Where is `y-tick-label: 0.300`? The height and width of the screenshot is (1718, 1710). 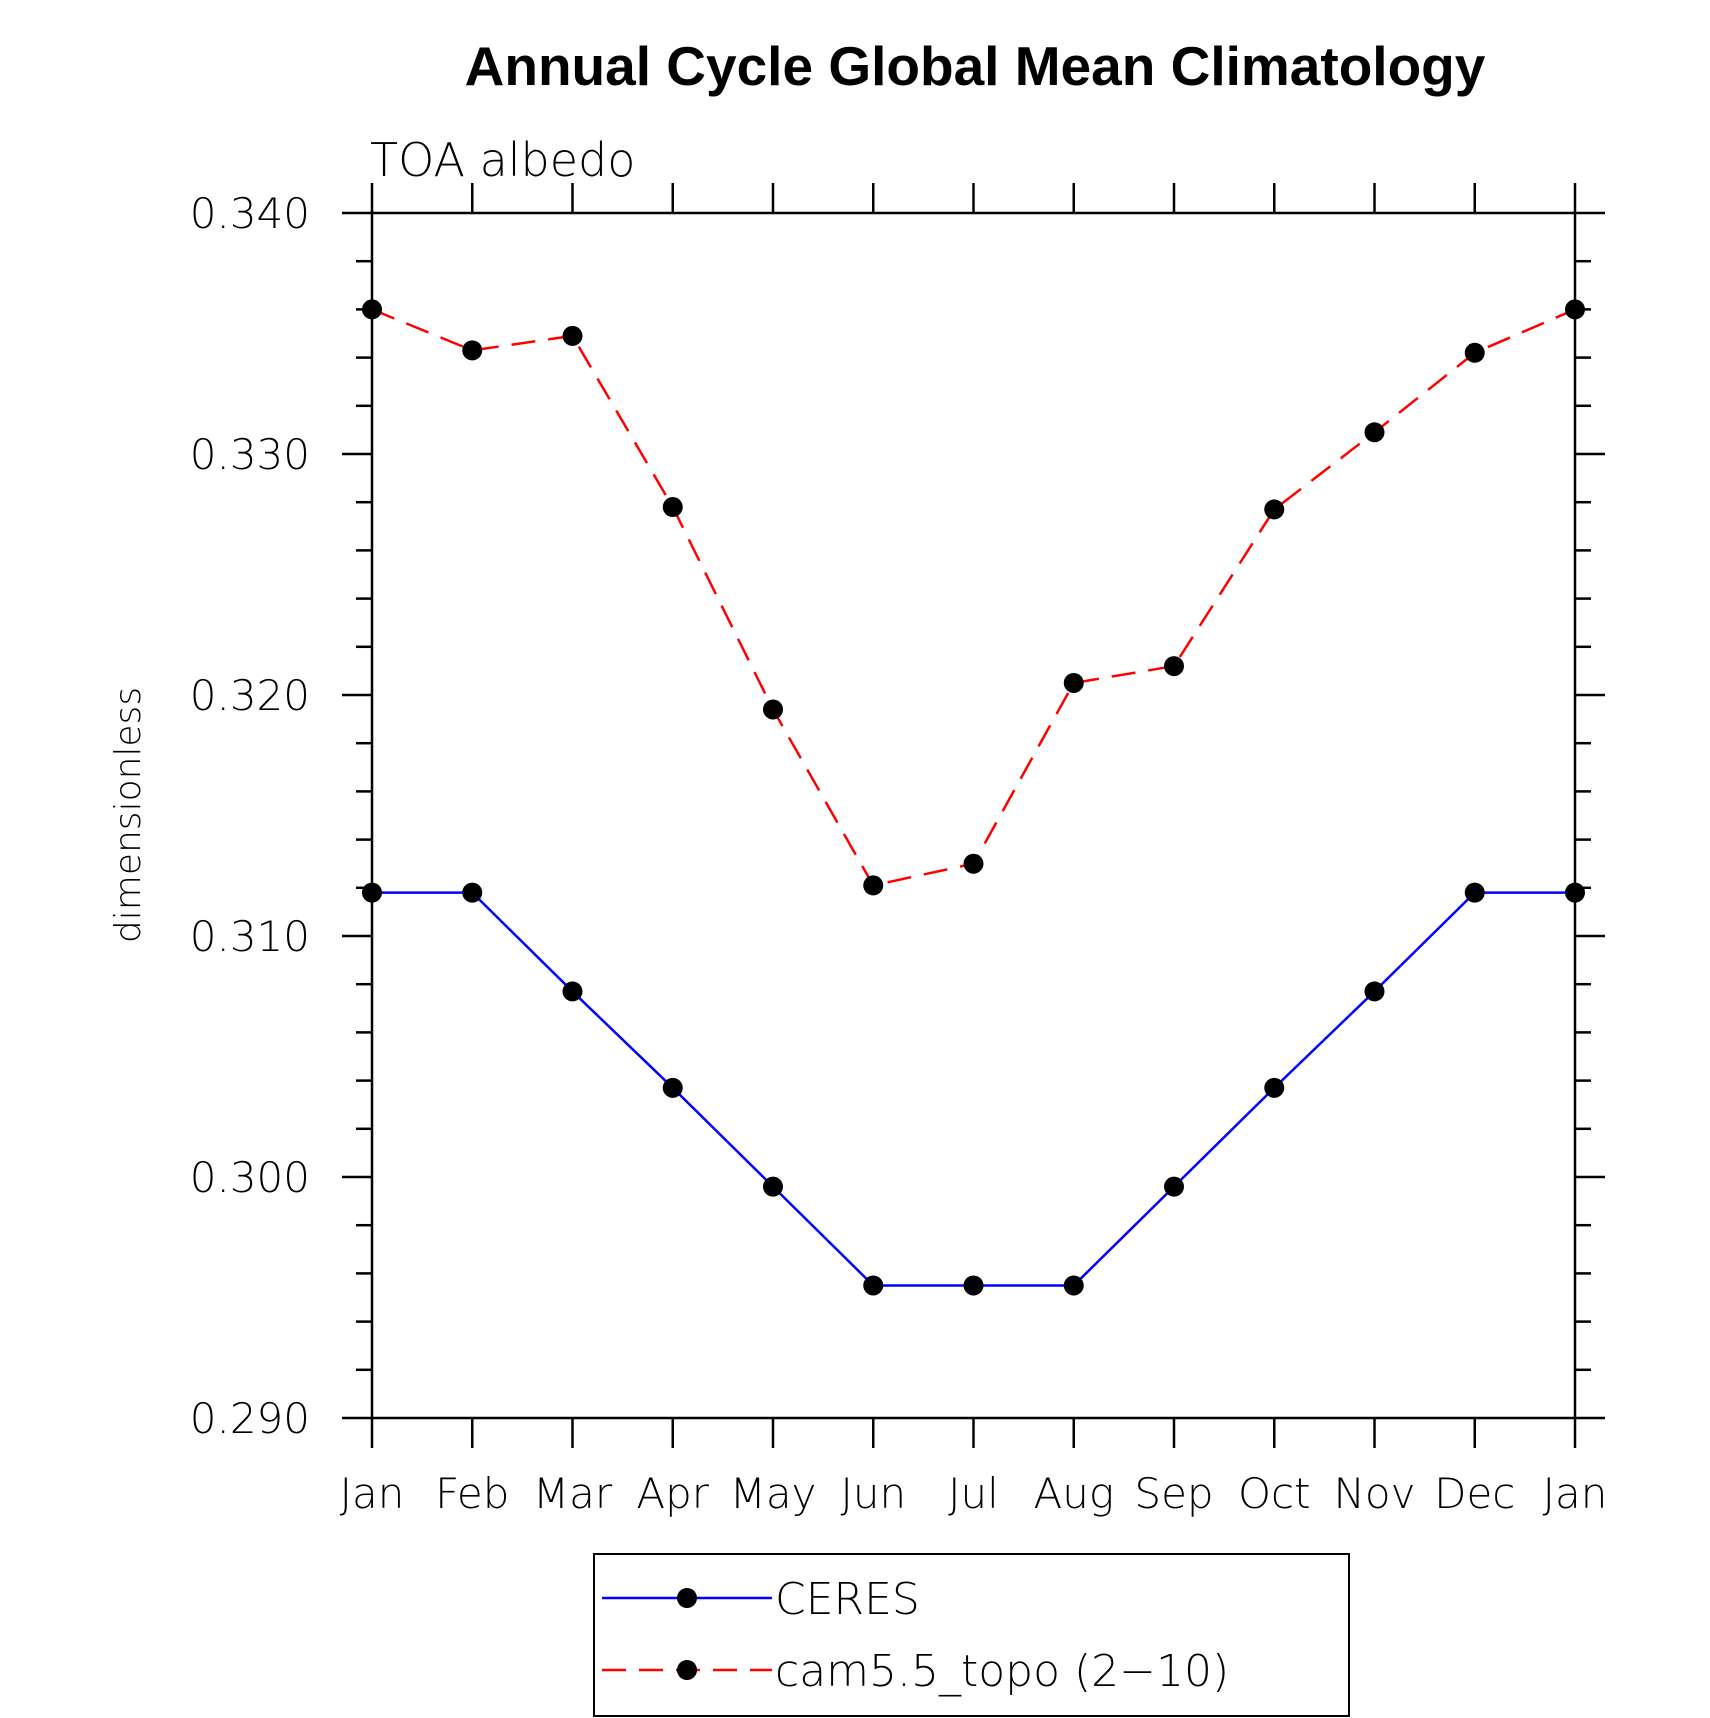
y-tick-label: 0.300 is located at coordinates (250, 1177).